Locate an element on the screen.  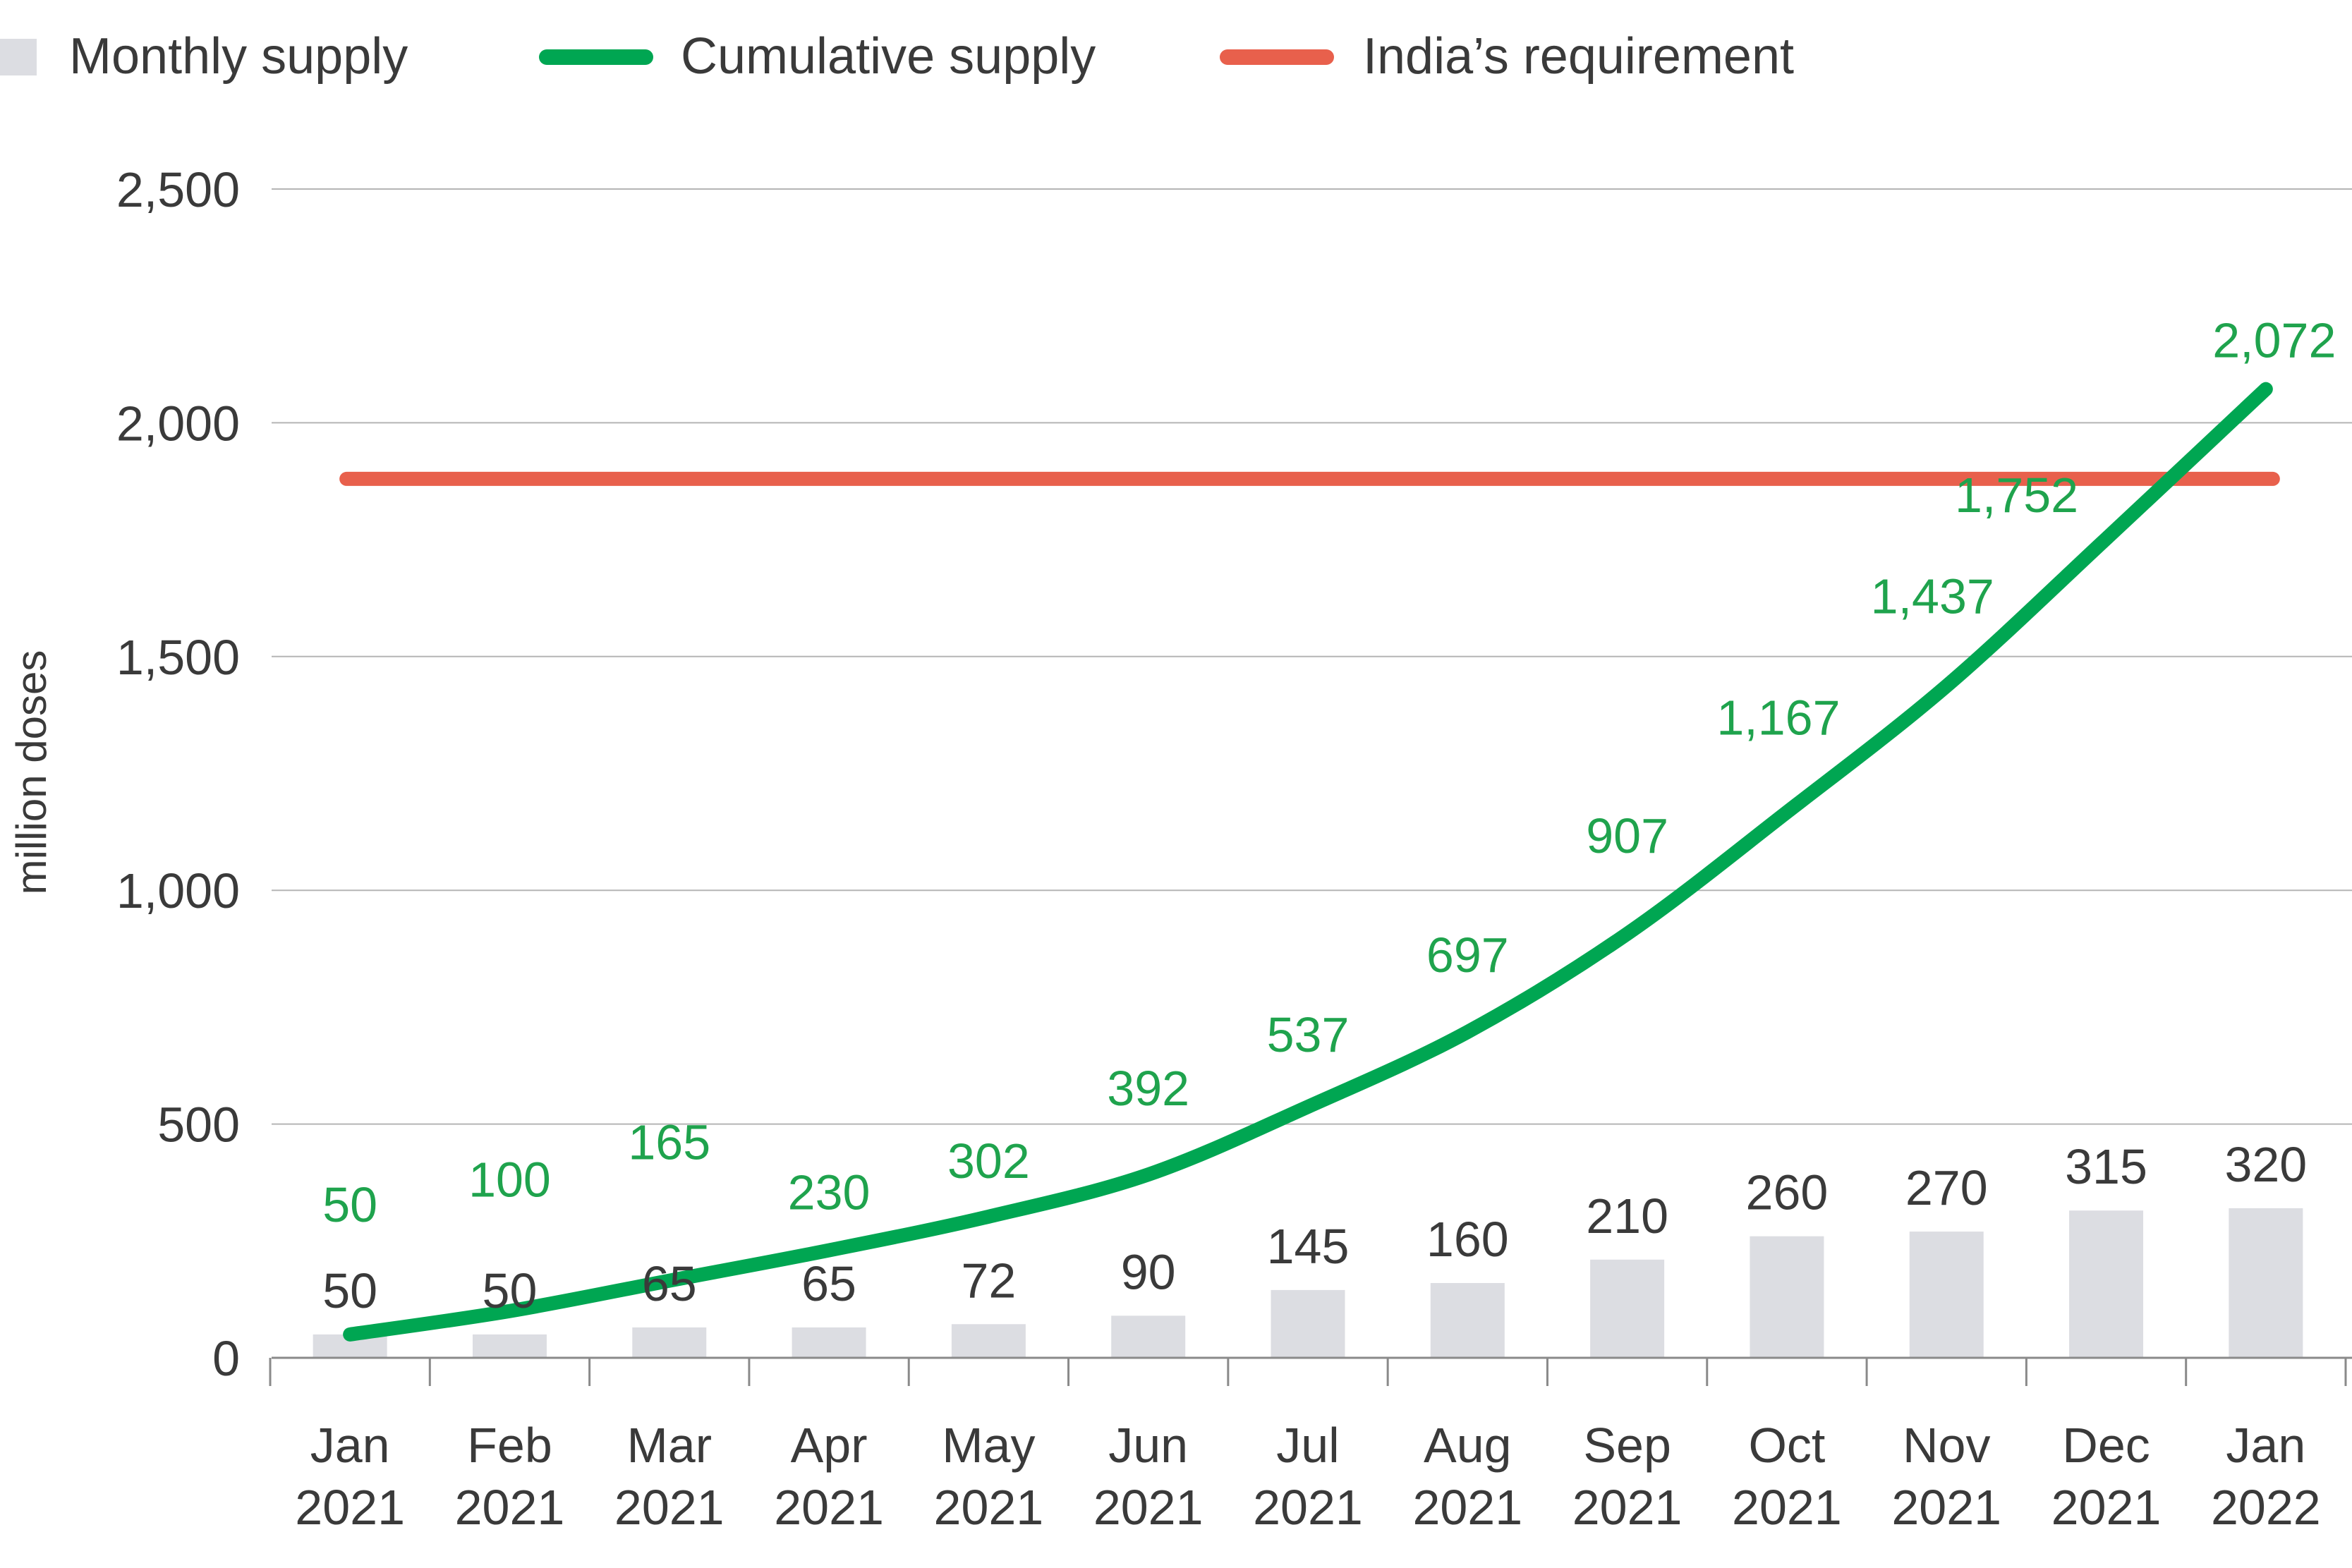
x-tick-label-month: Dec is located at coordinates (2106, 1445).